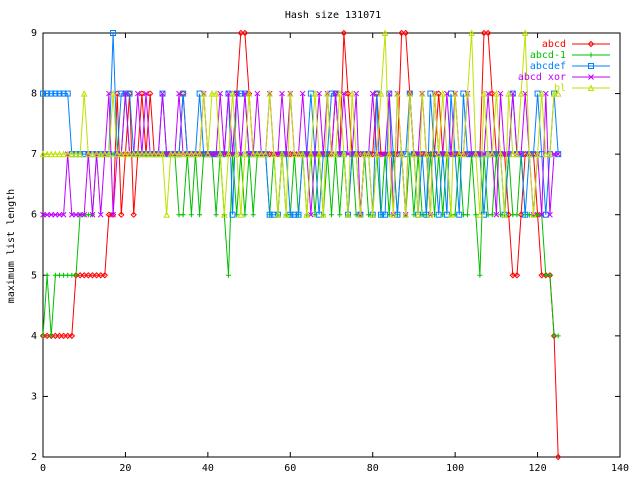 The image size is (640, 480). What do you see at coordinates (34, 154) in the screenshot?
I see `y-tick-label: 7` at bounding box center [34, 154].